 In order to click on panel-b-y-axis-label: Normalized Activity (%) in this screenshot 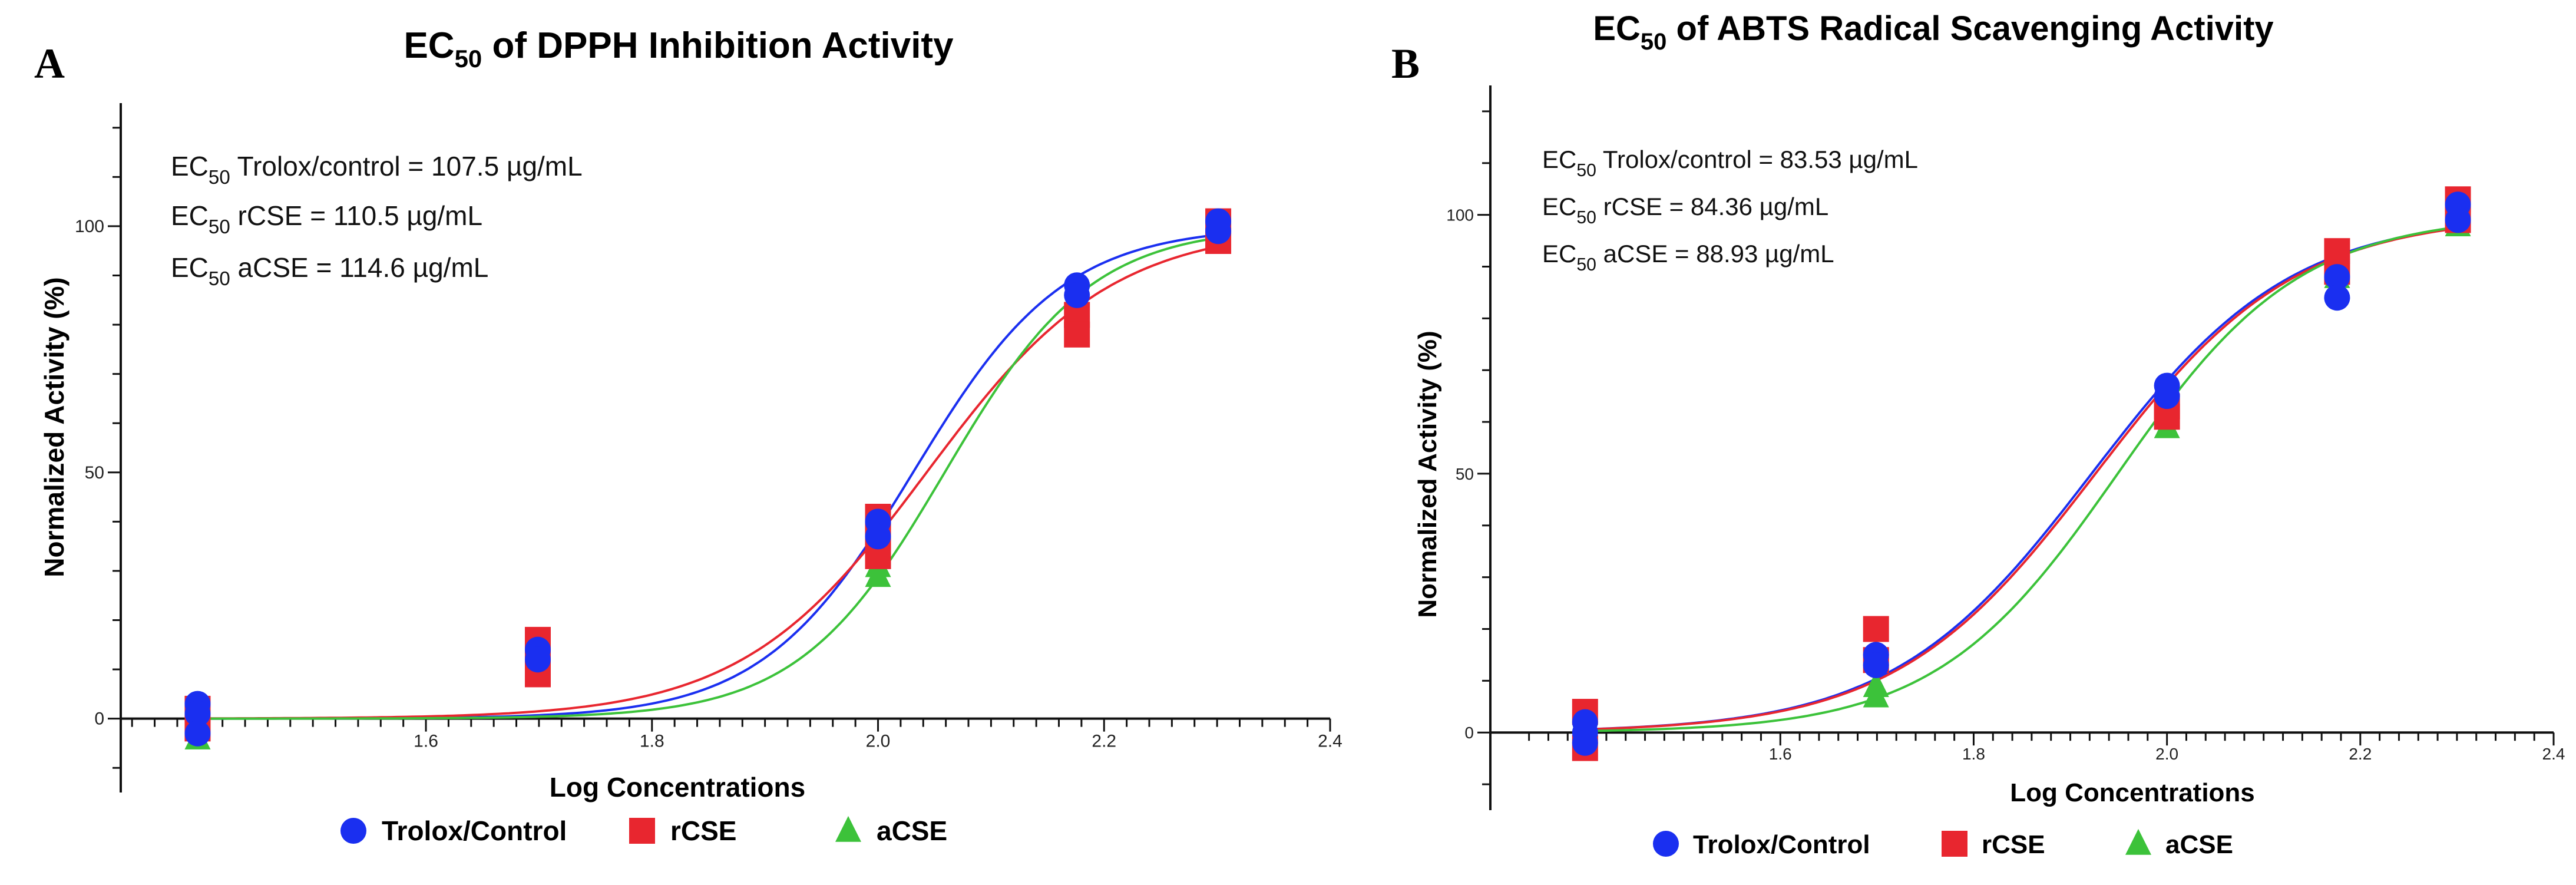, I will do `click(1427, 474)`.